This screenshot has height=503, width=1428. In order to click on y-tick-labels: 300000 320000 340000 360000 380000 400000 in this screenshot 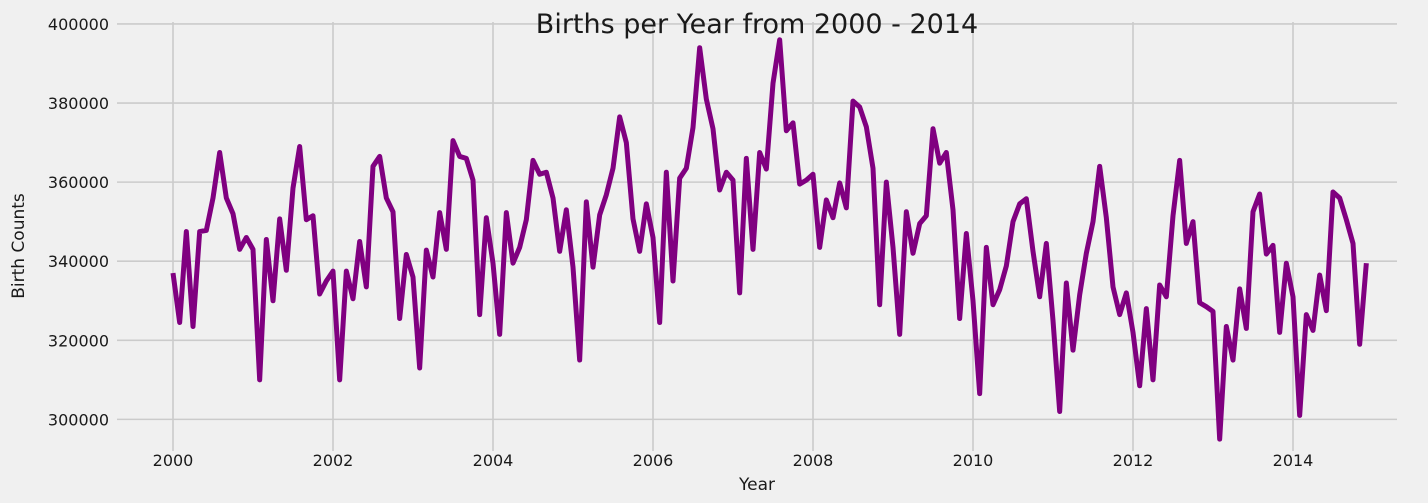, I will do `click(78, 222)`.